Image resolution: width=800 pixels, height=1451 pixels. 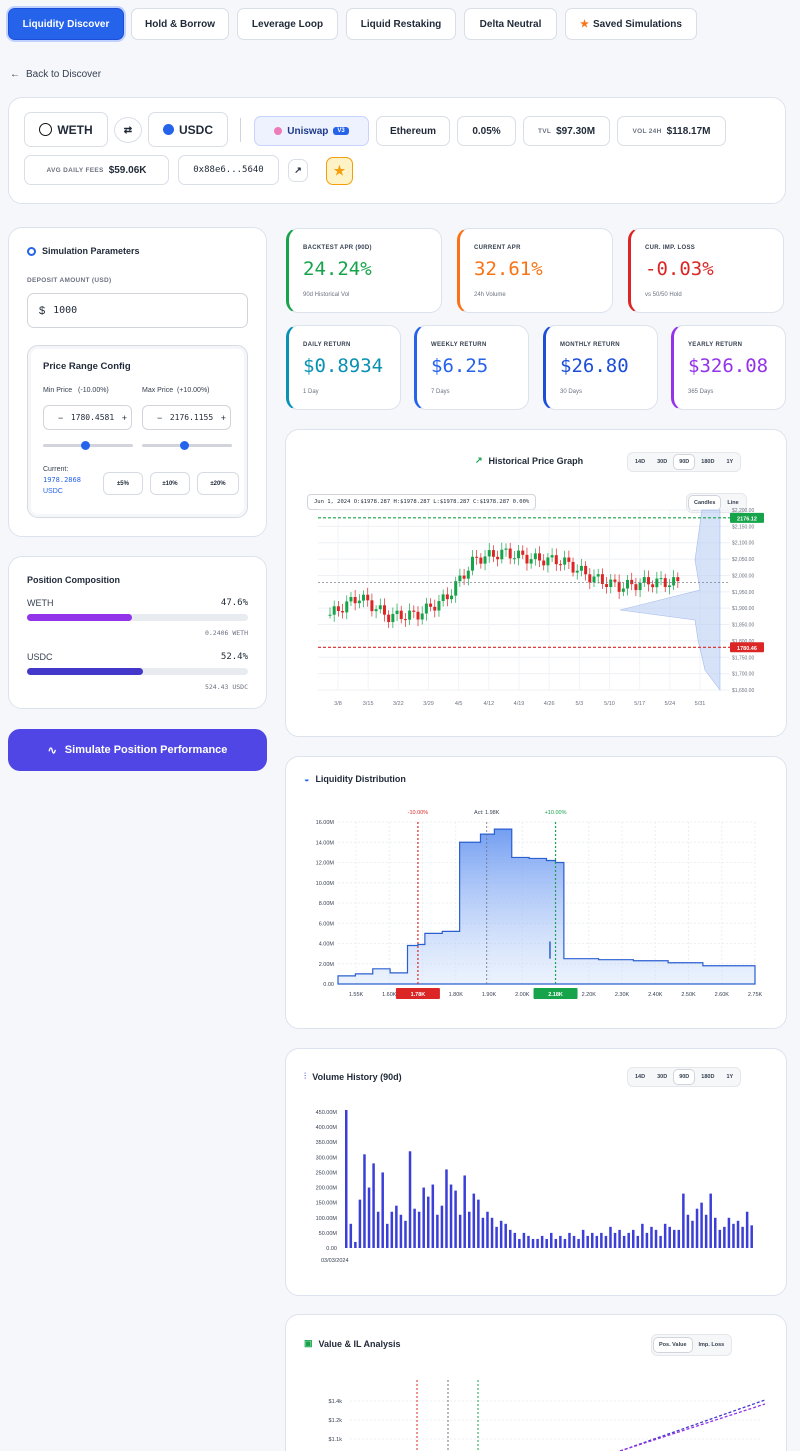 I want to click on preset-button: ±20%, so click(x=218, y=483).